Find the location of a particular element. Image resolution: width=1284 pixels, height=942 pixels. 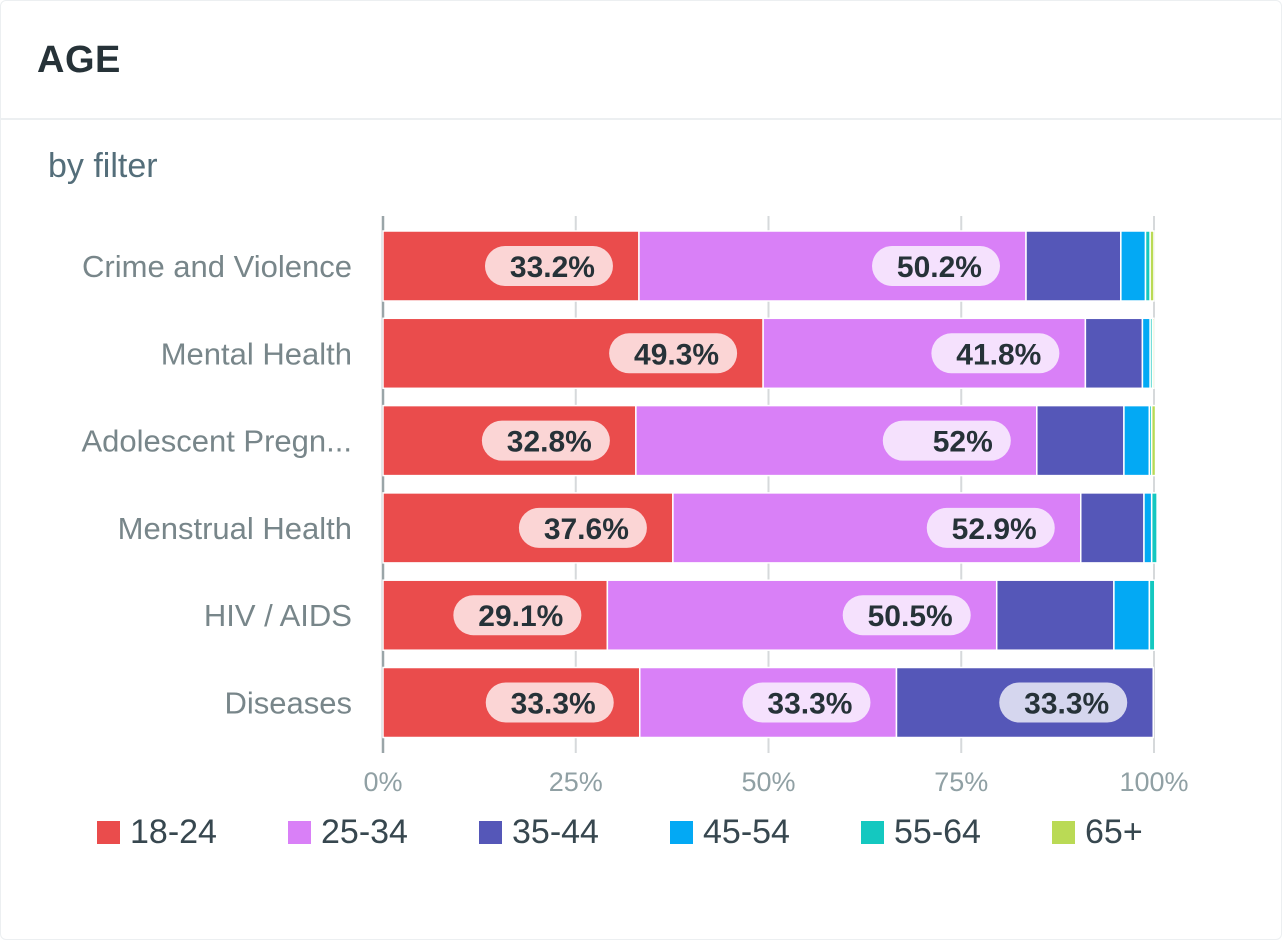

card-subtitle: by filter is located at coordinates (103, 166).